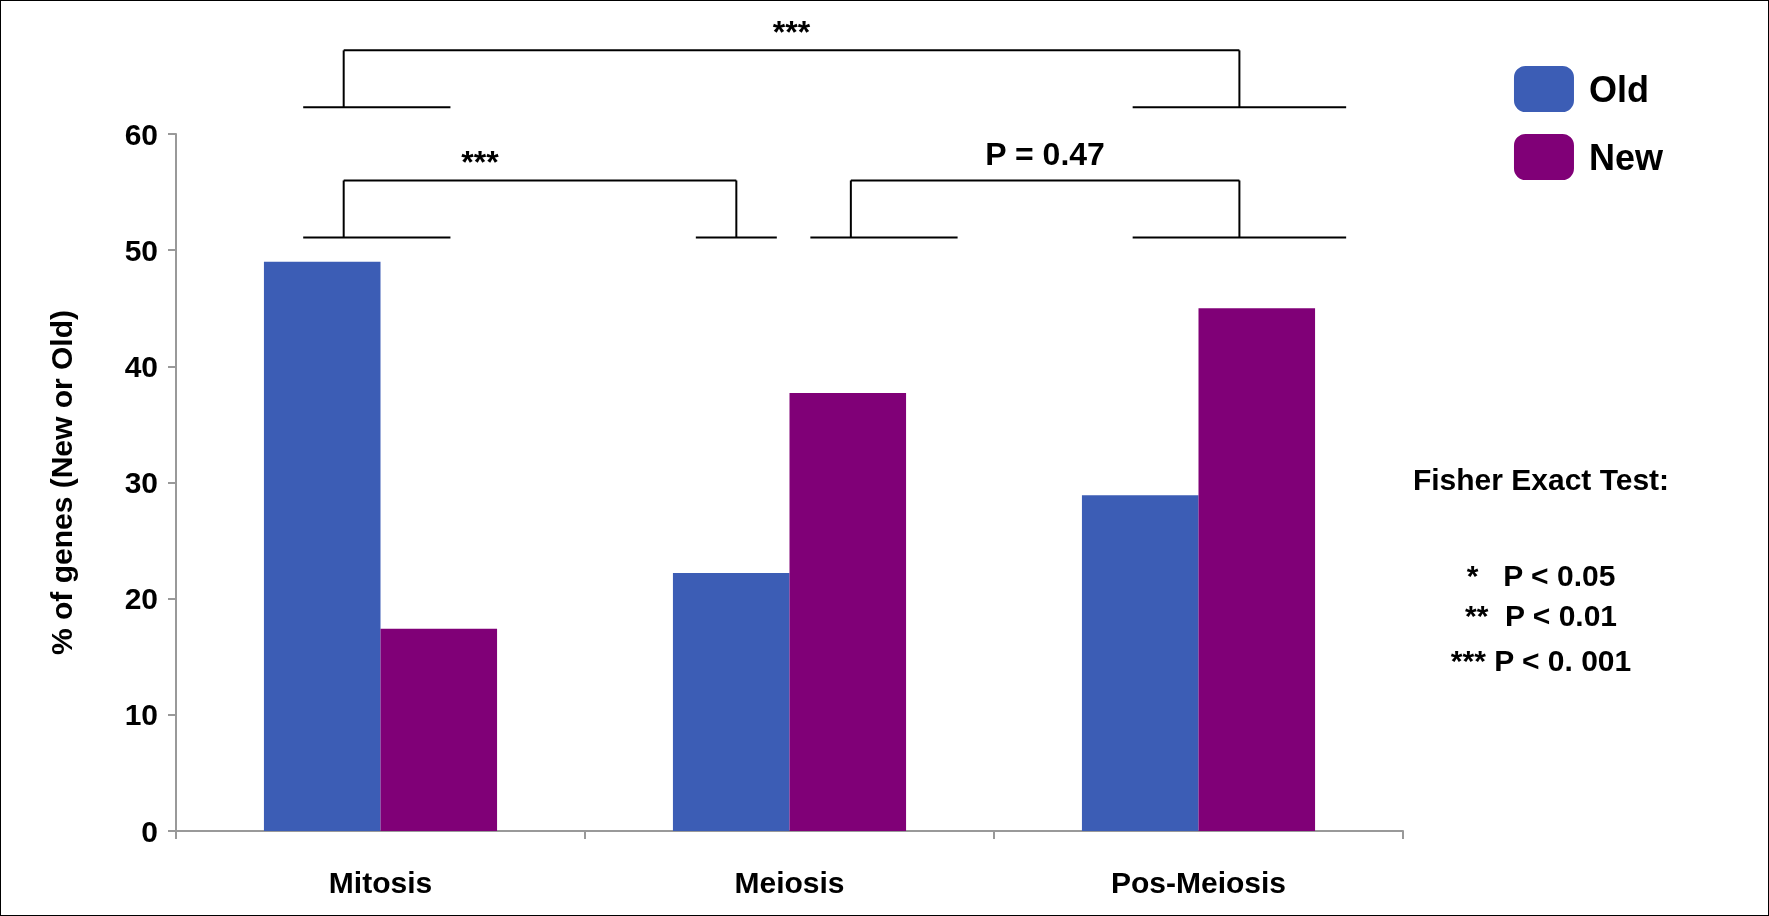  I want to click on x-tick-label: Pos-Meiosis, so click(1198, 882).